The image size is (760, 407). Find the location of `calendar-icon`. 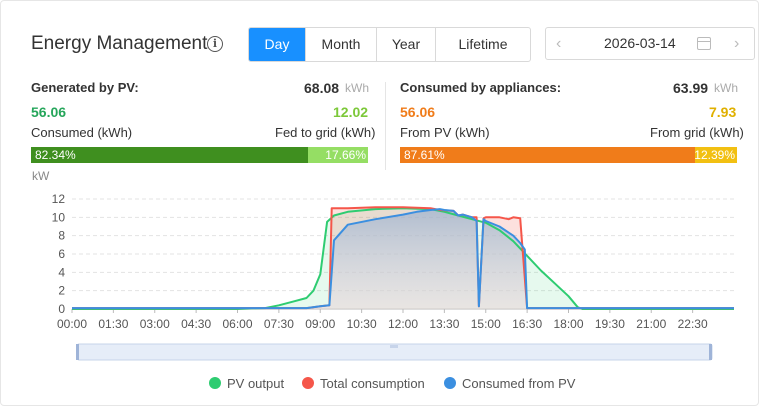

calendar-icon is located at coordinates (704, 43).